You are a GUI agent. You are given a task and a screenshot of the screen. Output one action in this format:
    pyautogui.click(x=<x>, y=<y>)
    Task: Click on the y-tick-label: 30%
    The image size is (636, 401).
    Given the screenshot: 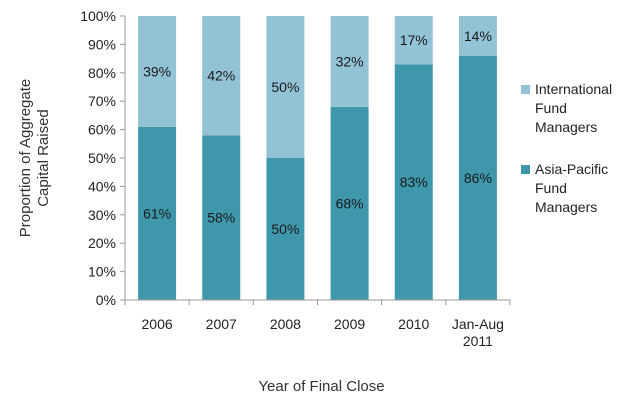 What is the action you would take?
    pyautogui.click(x=102, y=215)
    